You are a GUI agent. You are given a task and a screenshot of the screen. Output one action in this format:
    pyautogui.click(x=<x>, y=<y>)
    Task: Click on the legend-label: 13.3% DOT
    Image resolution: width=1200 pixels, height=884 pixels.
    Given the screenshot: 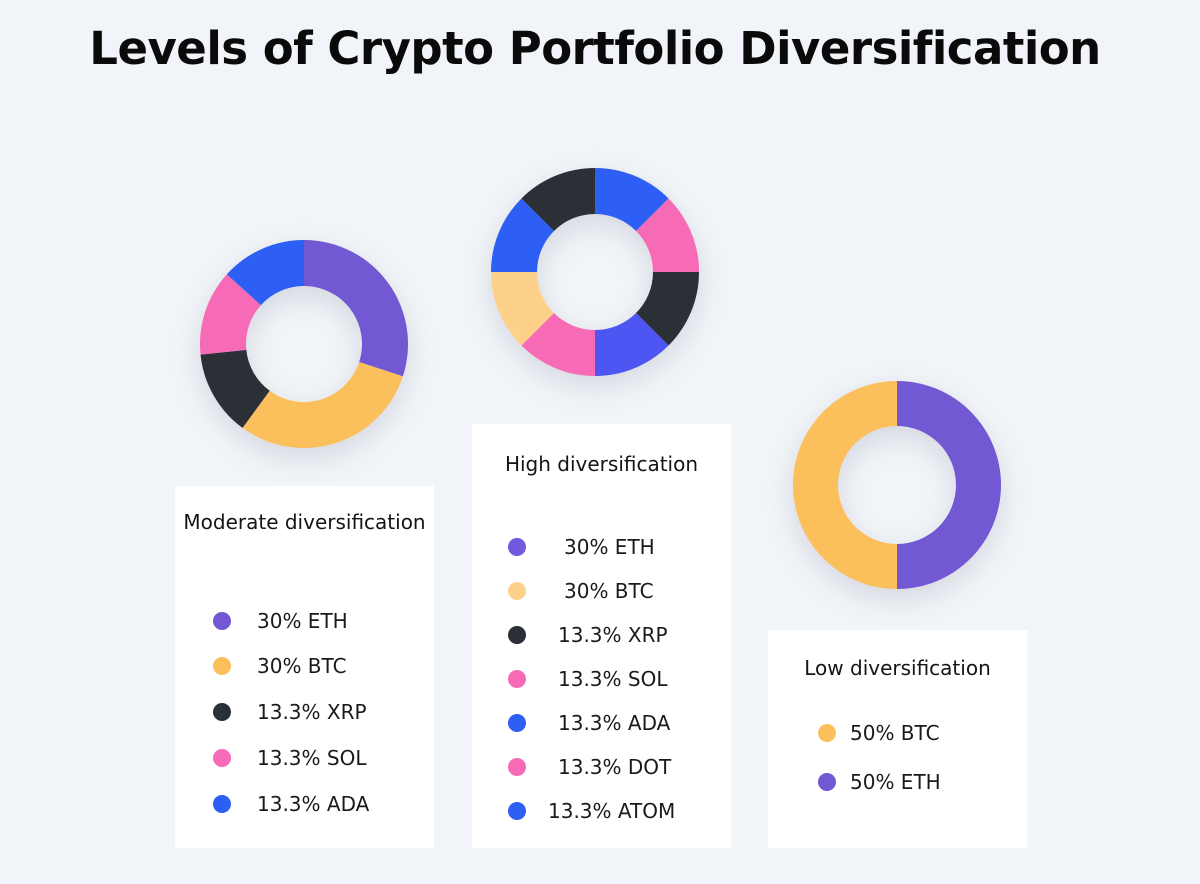 What is the action you would take?
    pyautogui.click(x=615, y=767)
    